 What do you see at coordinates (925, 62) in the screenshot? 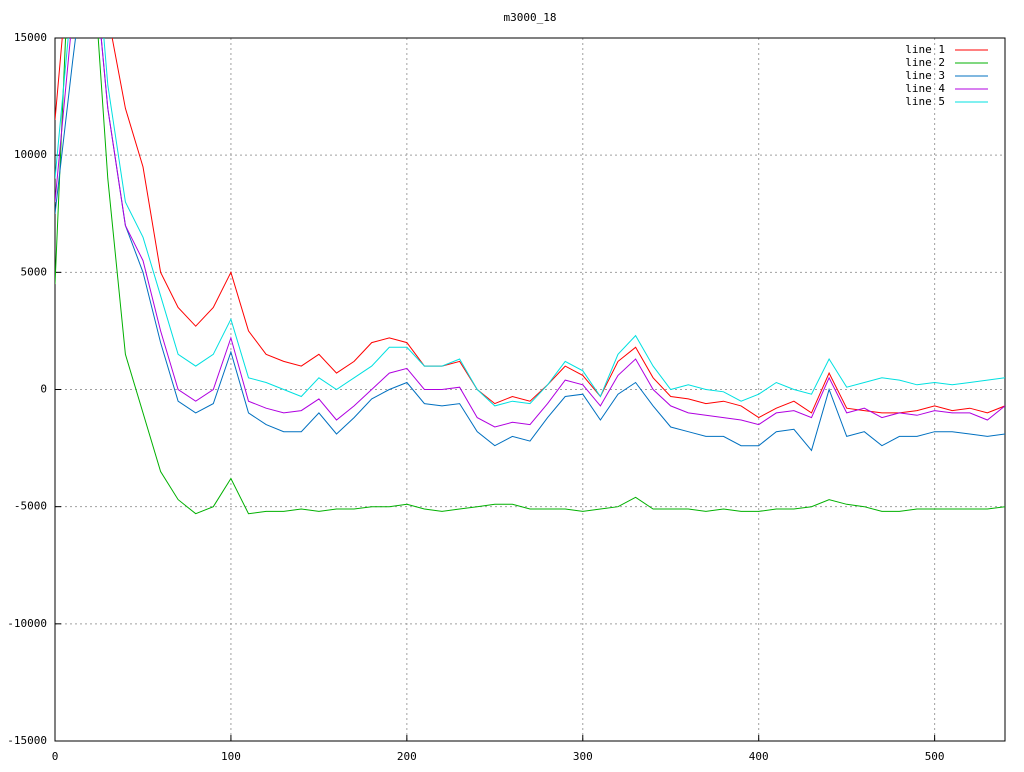
I see `legend-label: line 2` at bounding box center [925, 62].